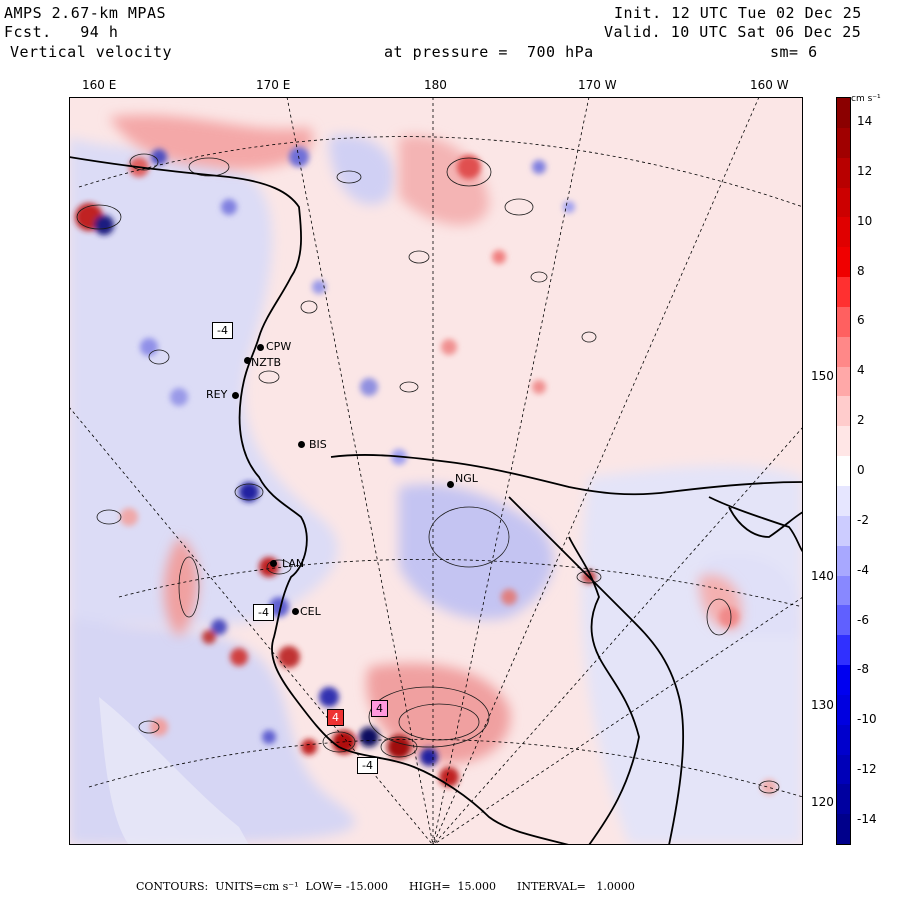  Describe the element at coordinates (733, 32) in the screenshot. I see `valid-time: Valid. 10 UTC Sat 06 Dec 25` at that location.